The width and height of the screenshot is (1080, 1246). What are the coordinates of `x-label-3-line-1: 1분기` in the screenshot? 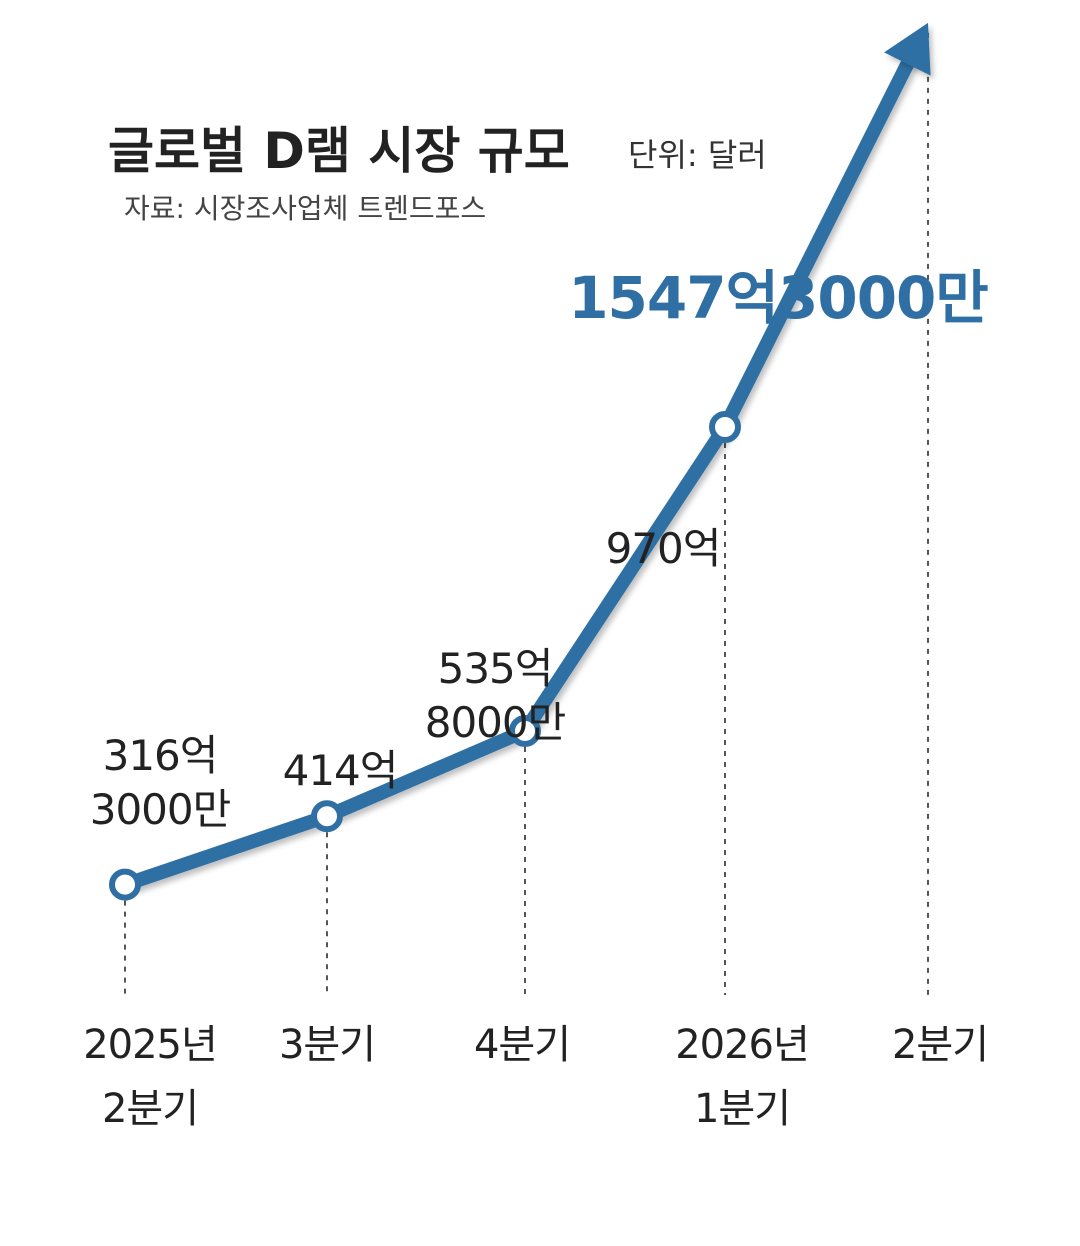 It's located at (742, 1109).